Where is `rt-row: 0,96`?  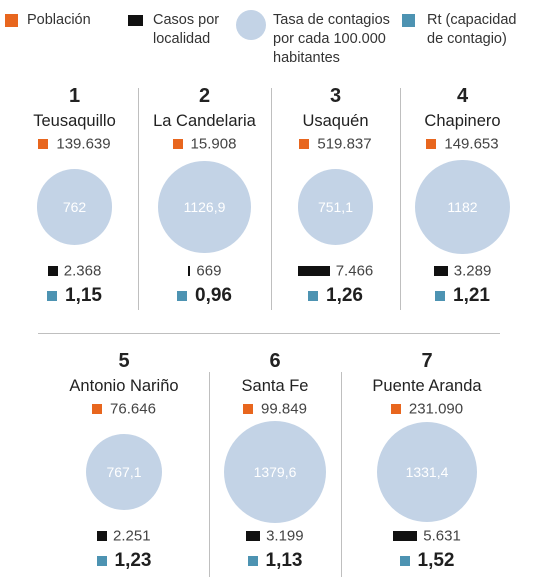 rt-row: 0,96 is located at coordinates (204, 296).